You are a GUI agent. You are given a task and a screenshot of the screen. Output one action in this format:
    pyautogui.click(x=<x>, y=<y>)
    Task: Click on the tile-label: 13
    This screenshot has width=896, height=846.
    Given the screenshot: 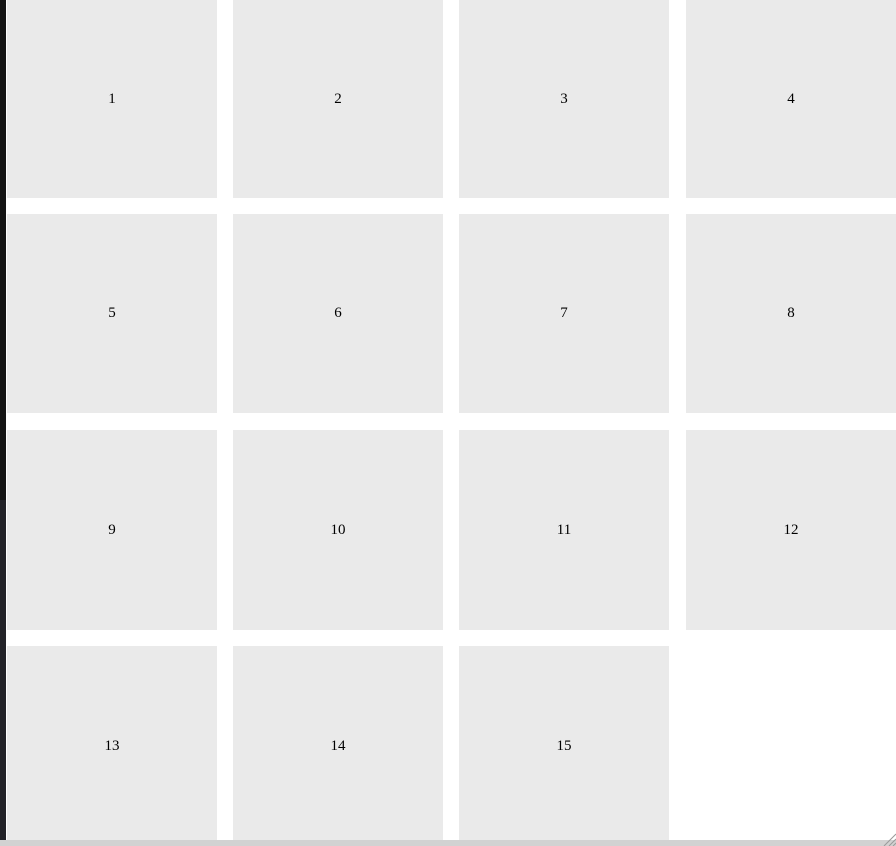 What is the action you would take?
    pyautogui.click(x=112, y=745)
    